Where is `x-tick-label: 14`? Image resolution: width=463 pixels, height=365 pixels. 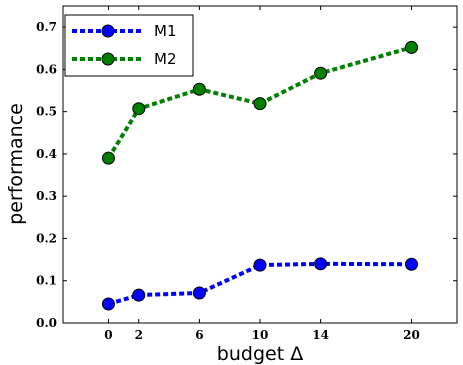
x-tick-label: 14 is located at coordinates (320, 335).